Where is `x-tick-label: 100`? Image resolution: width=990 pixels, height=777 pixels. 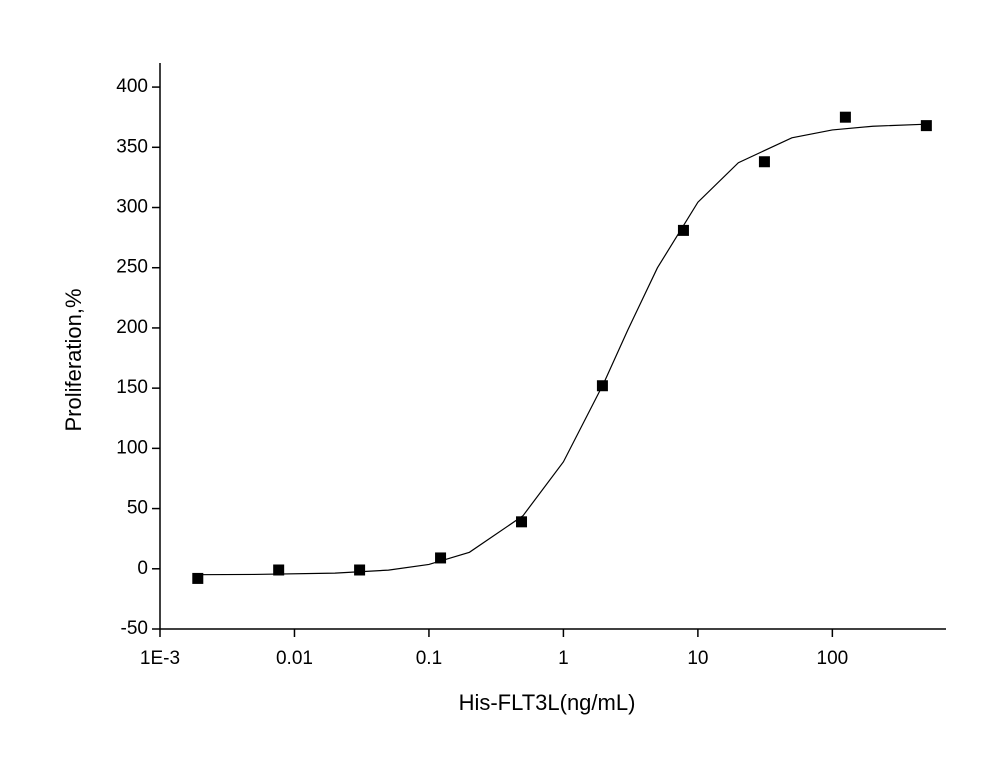 x-tick-label: 100 is located at coordinates (833, 658).